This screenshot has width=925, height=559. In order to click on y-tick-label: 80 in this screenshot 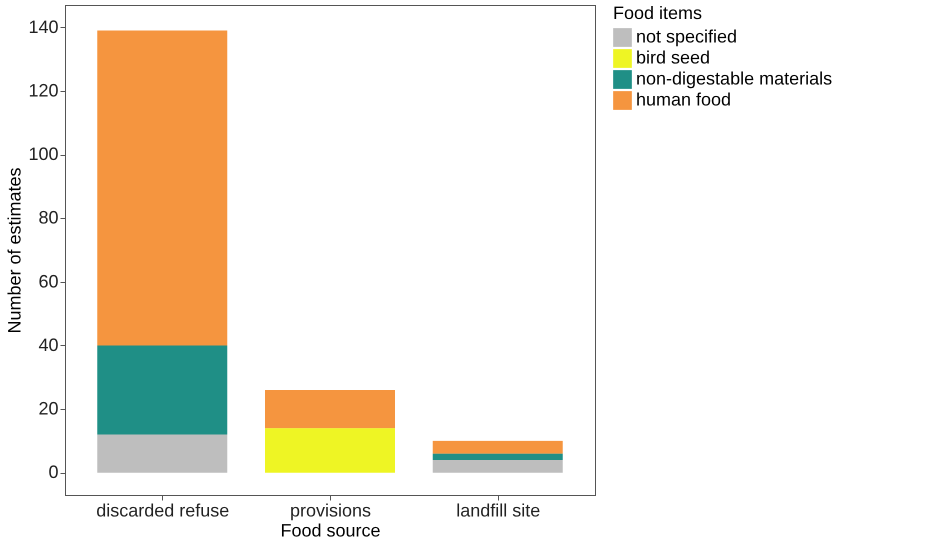, I will do `click(48, 218)`.